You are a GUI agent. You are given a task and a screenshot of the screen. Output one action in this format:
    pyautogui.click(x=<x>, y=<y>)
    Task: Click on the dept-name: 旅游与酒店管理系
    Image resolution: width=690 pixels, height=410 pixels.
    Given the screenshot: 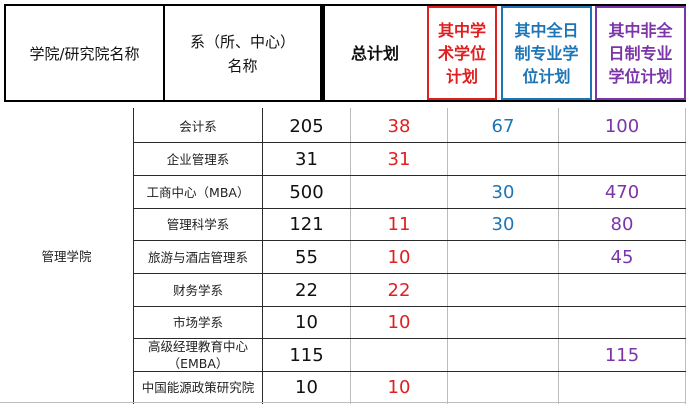 What is the action you would take?
    pyautogui.click(x=197, y=257)
    